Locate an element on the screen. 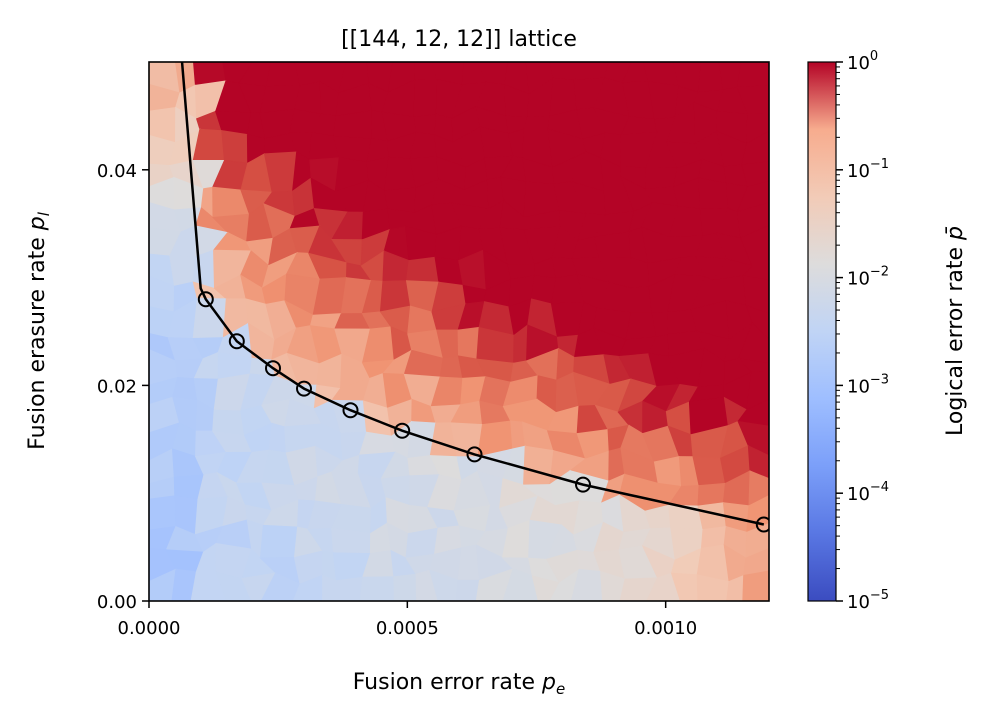  x-tick-label: 0.0010 is located at coordinates (665, 628).